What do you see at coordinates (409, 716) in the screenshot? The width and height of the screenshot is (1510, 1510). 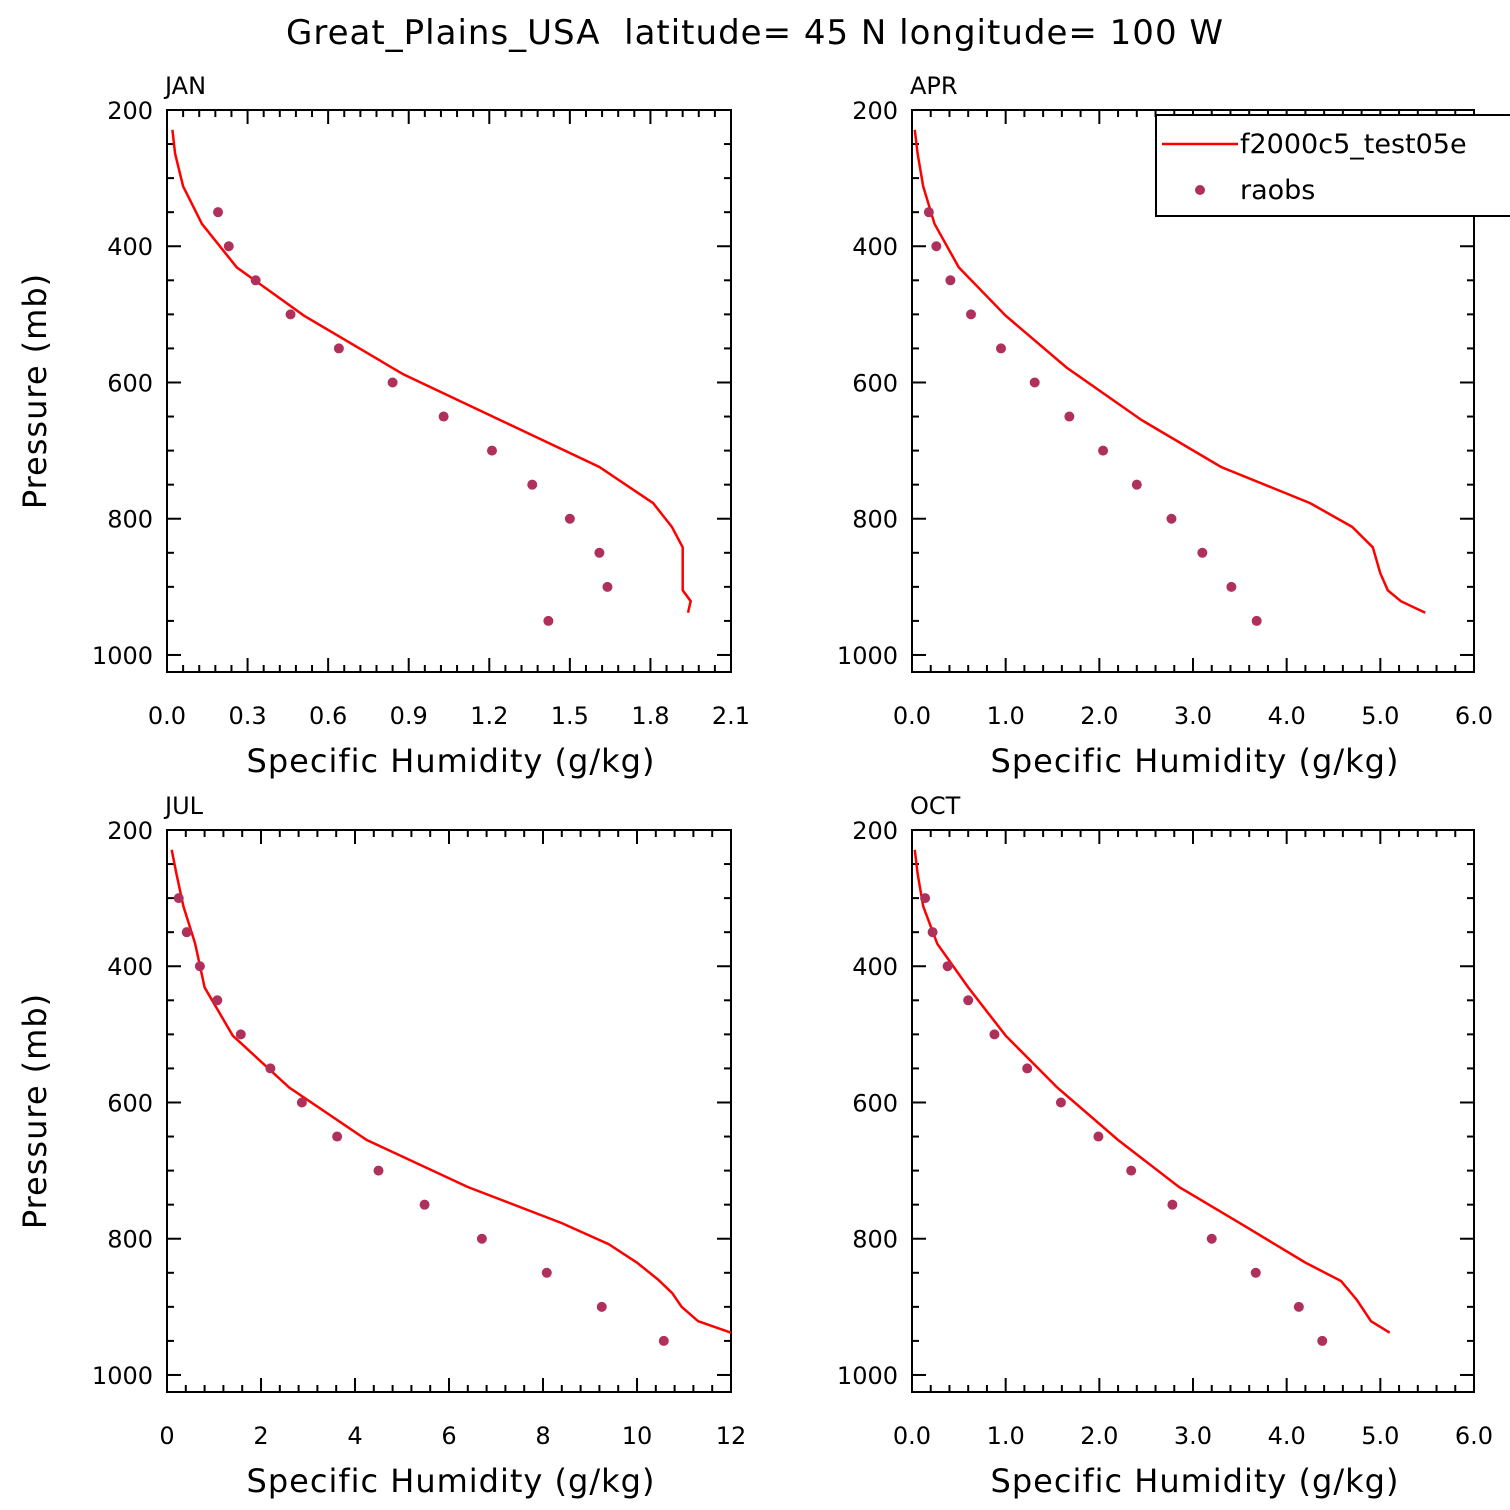 I see `x-tick-label: 0.9` at bounding box center [409, 716].